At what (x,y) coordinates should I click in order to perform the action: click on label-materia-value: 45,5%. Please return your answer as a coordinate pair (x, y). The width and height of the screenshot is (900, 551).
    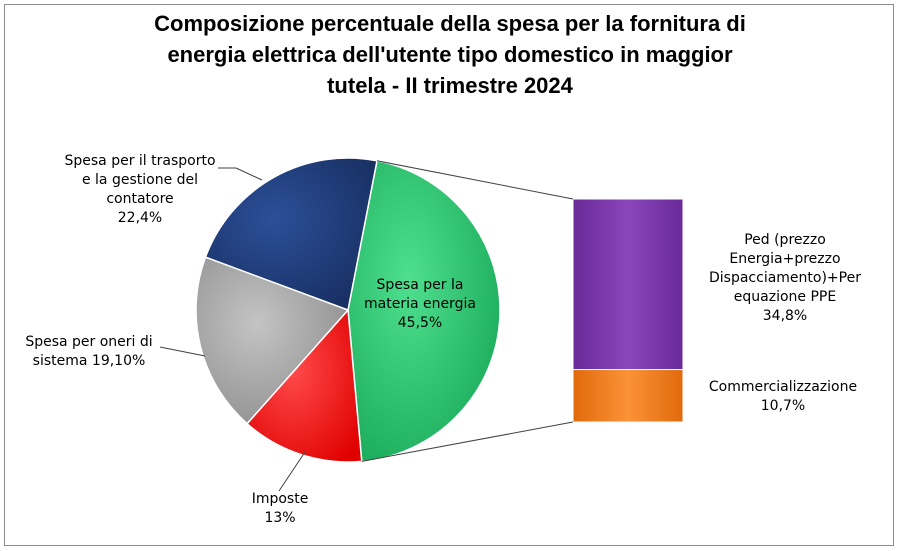
    Looking at the image, I should click on (420, 323).